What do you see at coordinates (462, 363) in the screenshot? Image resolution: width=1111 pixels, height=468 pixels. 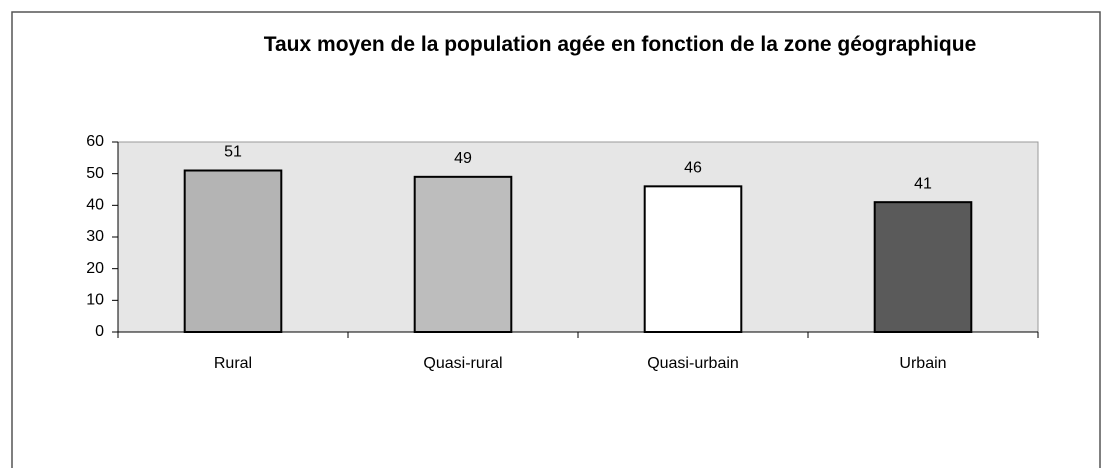 I see `x-tick-label: Quasi-rural` at bounding box center [462, 363].